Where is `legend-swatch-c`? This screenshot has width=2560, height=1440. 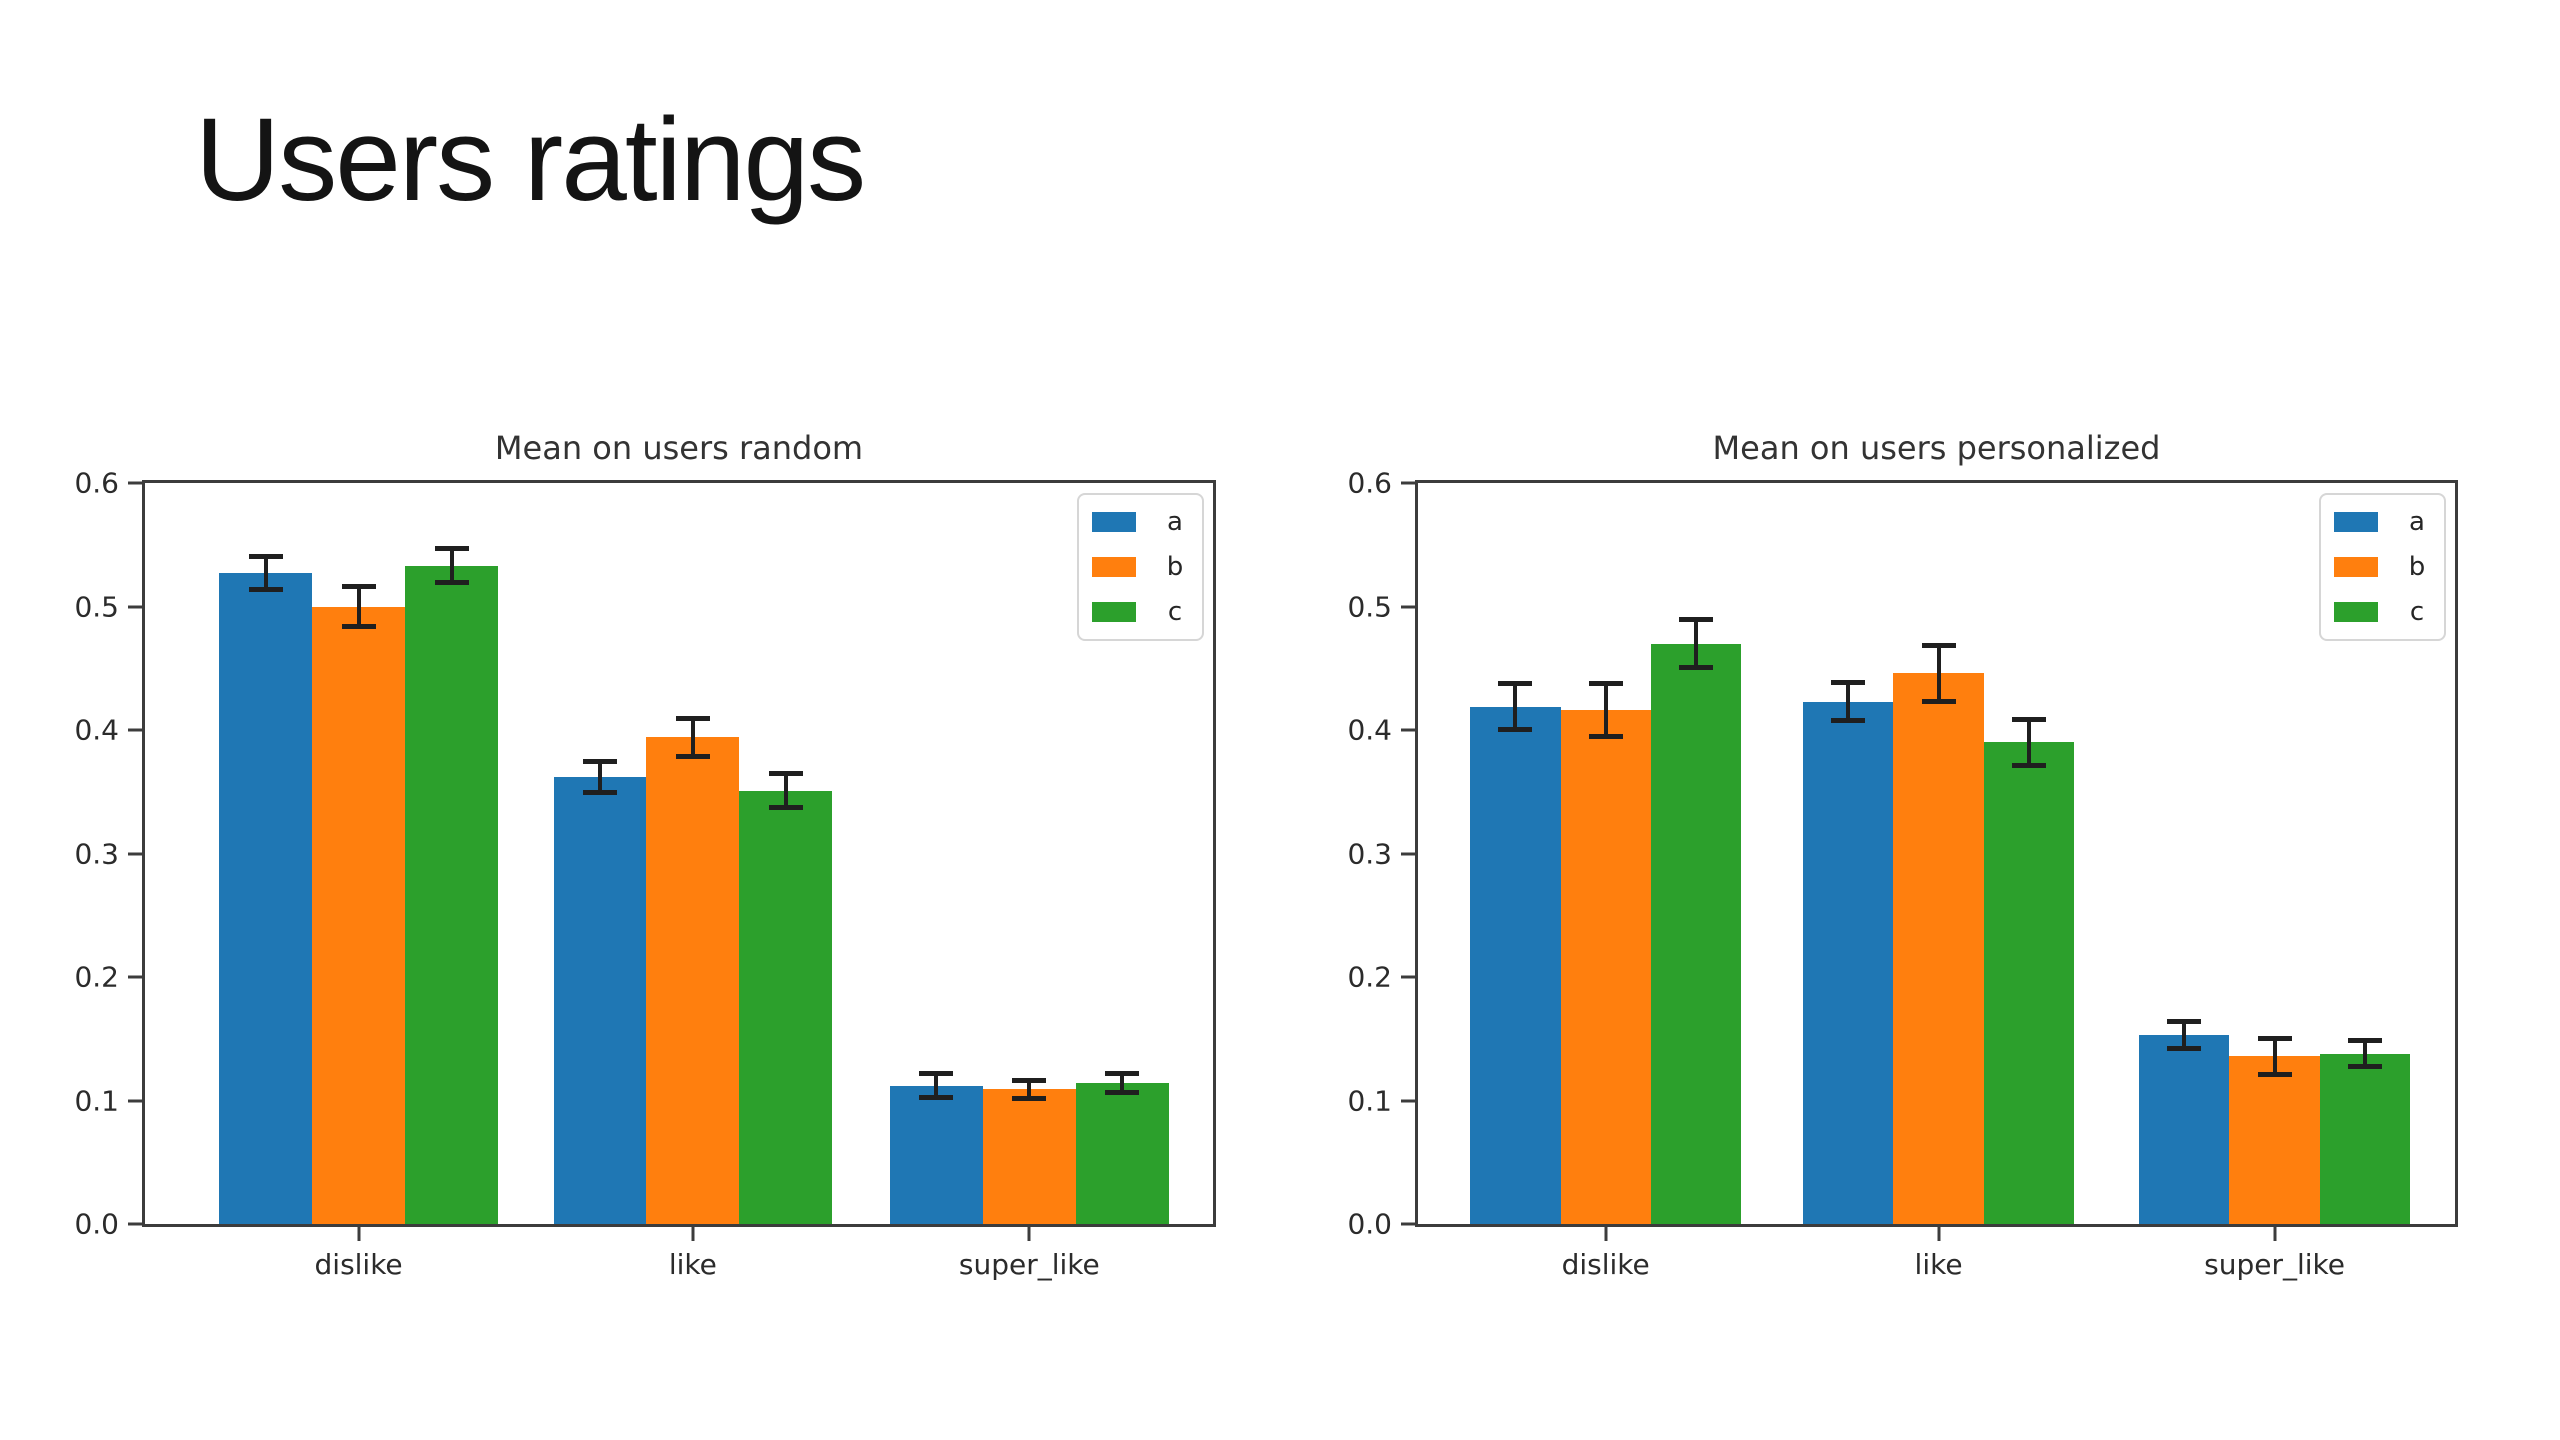 legend-swatch-c is located at coordinates (1114, 612).